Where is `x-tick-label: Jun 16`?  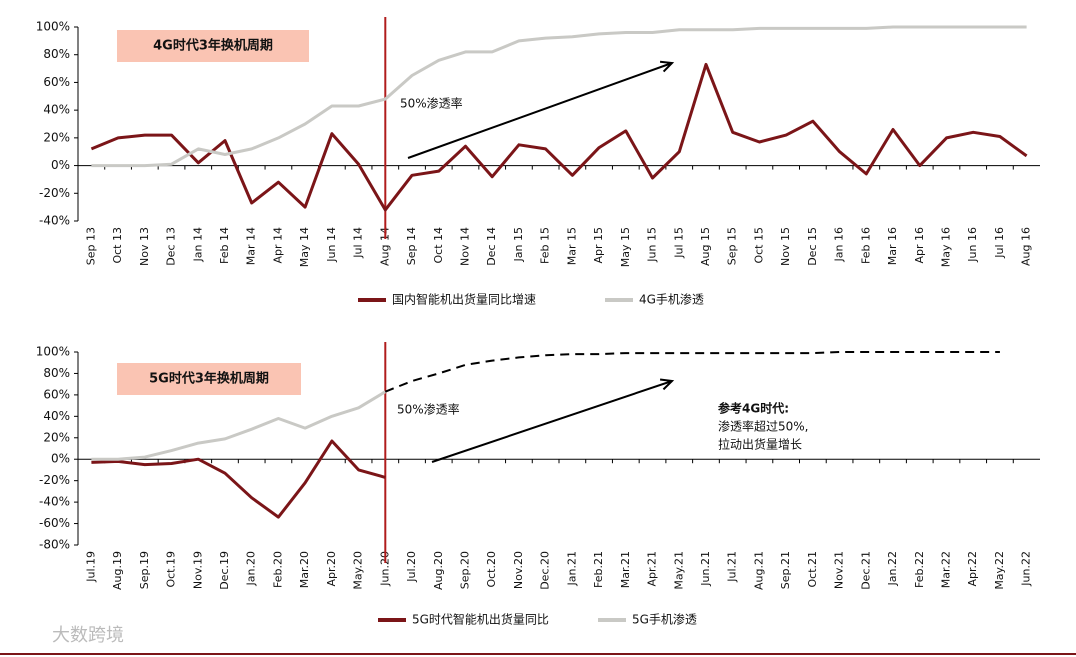
x-tick-label: Jun 16 is located at coordinates (972, 245).